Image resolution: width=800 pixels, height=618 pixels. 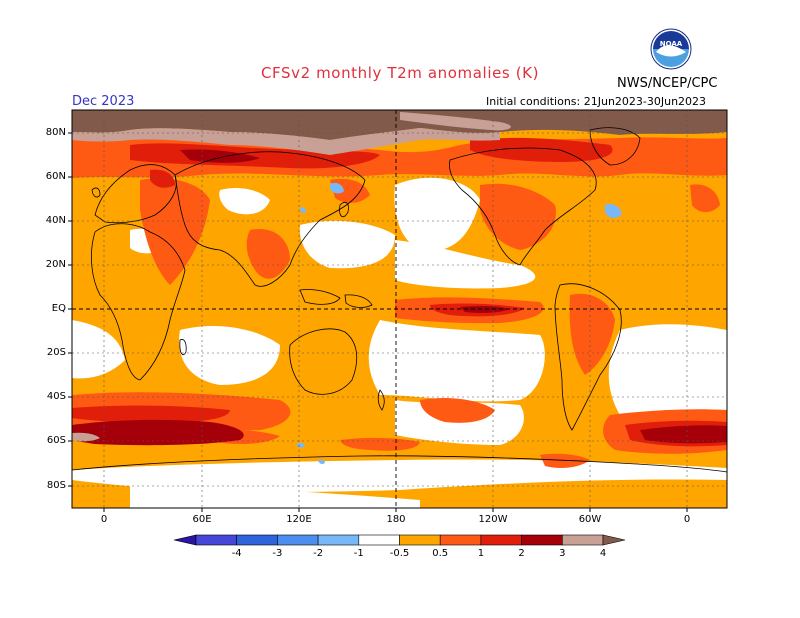 I want to click on initial-conditions-label: Initial conditions: 21Jun2023-30Jun2023, so click(x=596, y=101).